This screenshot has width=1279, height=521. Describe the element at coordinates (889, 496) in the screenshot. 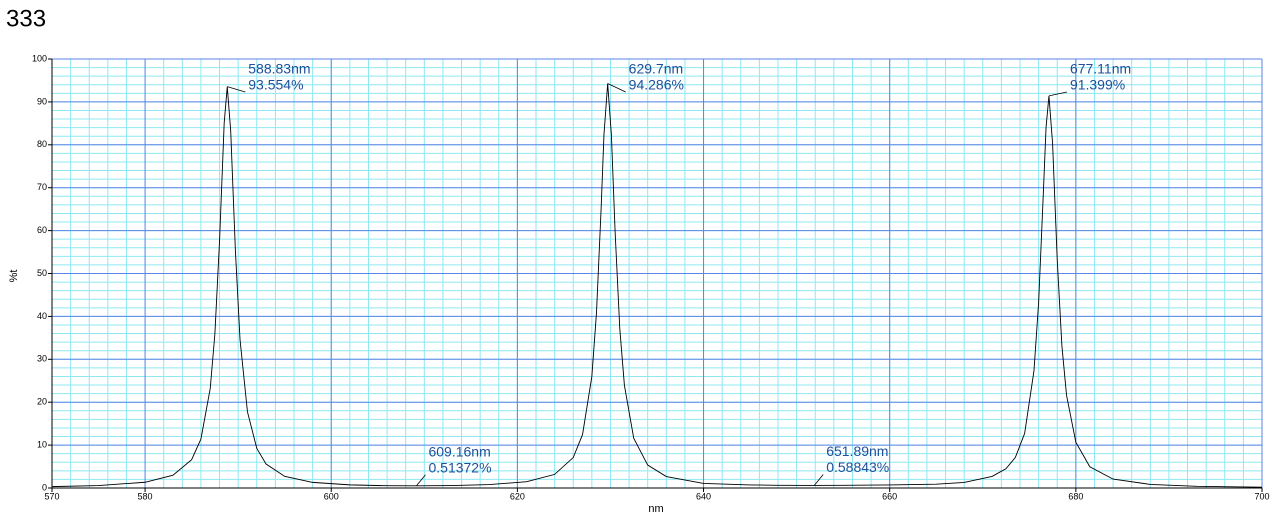

I see `x-tick-label: 660` at that location.